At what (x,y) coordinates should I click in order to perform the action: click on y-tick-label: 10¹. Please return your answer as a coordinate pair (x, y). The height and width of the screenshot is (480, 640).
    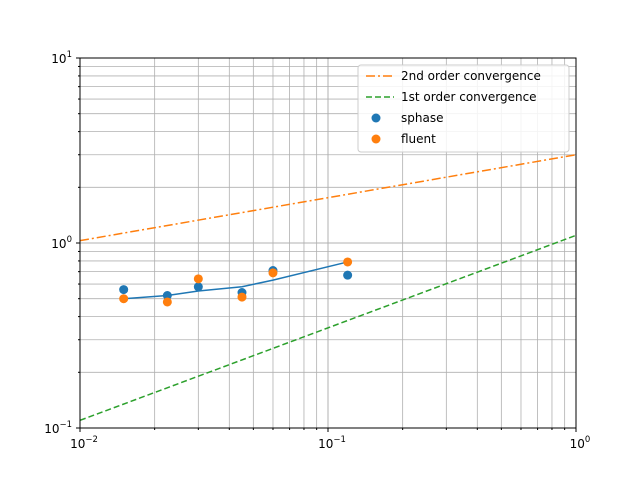
    Looking at the image, I should click on (61, 58).